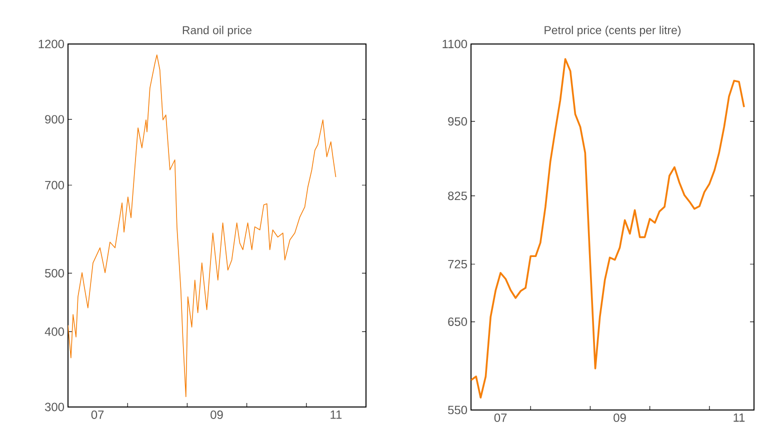  I want to click on y-tick-label: 725, so click(457, 264).